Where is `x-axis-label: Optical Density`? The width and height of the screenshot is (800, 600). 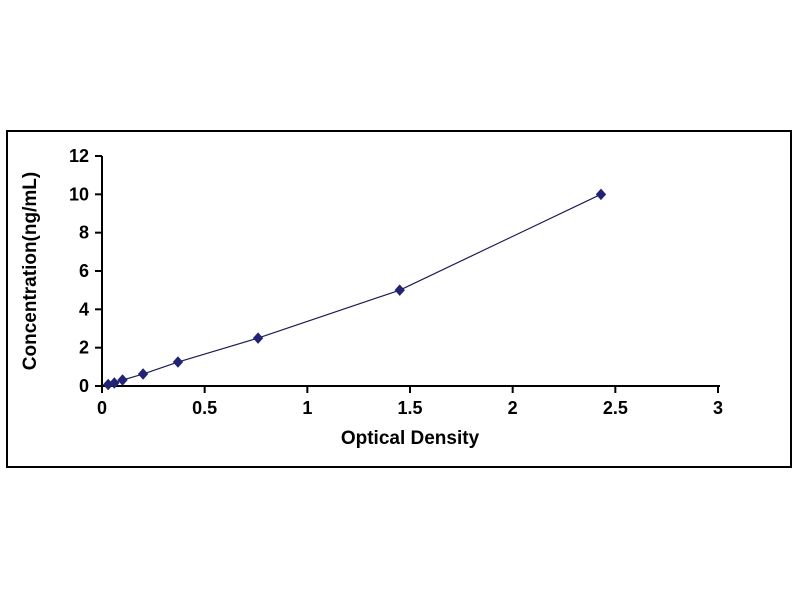
x-axis-label: Optical Density is located at coordinates (410, 438).